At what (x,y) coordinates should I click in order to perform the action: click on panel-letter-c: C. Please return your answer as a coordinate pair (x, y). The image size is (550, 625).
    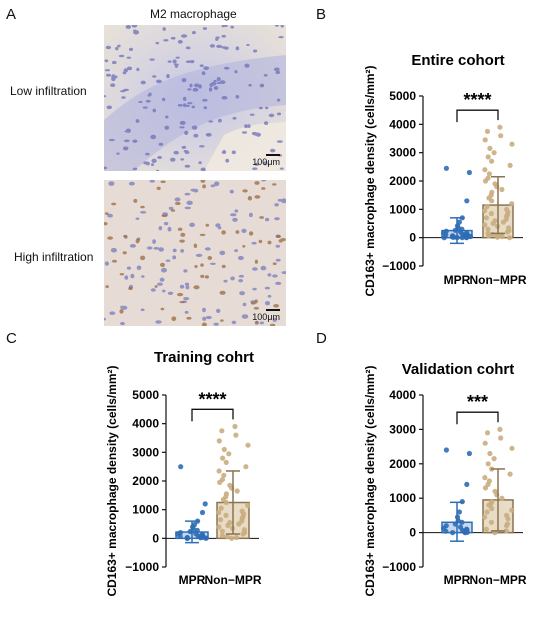
    Looking at the image, I should click on (11, 338).